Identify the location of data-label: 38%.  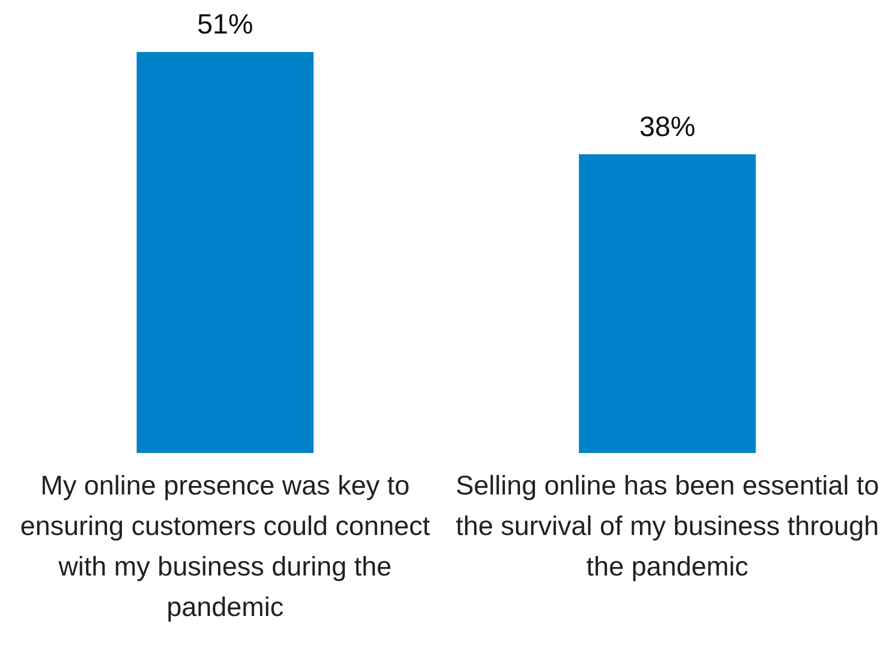
(667, 126).